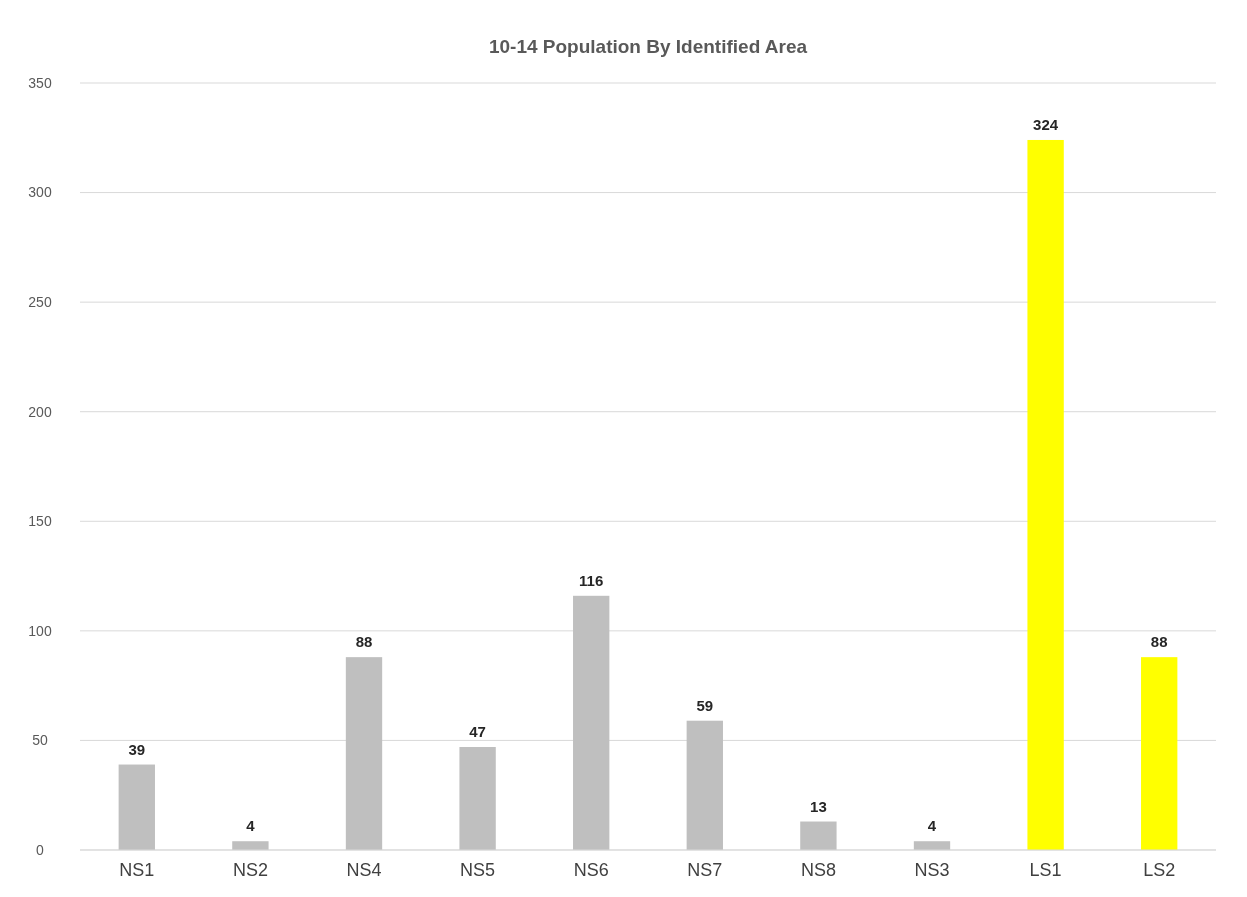  Describe the element at coordinates (591, 870) in the screenshot. I see `x-tick-label: NS6` at that location.